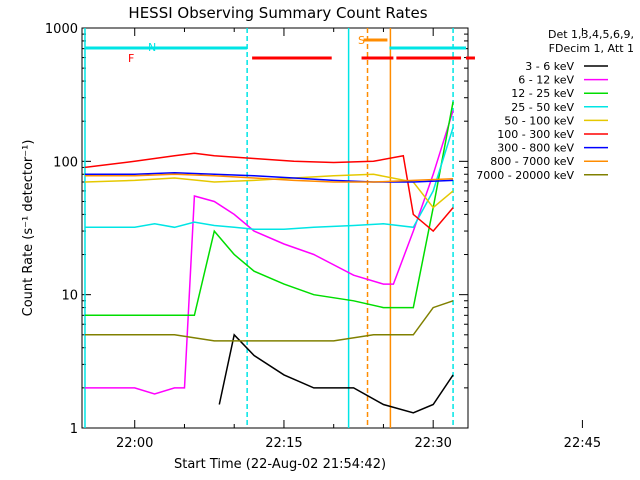  Describe the element at coordinates (525, 175) in the screenshot. I see `legend-entry-label: 7000 - 20000 keV` at that location.